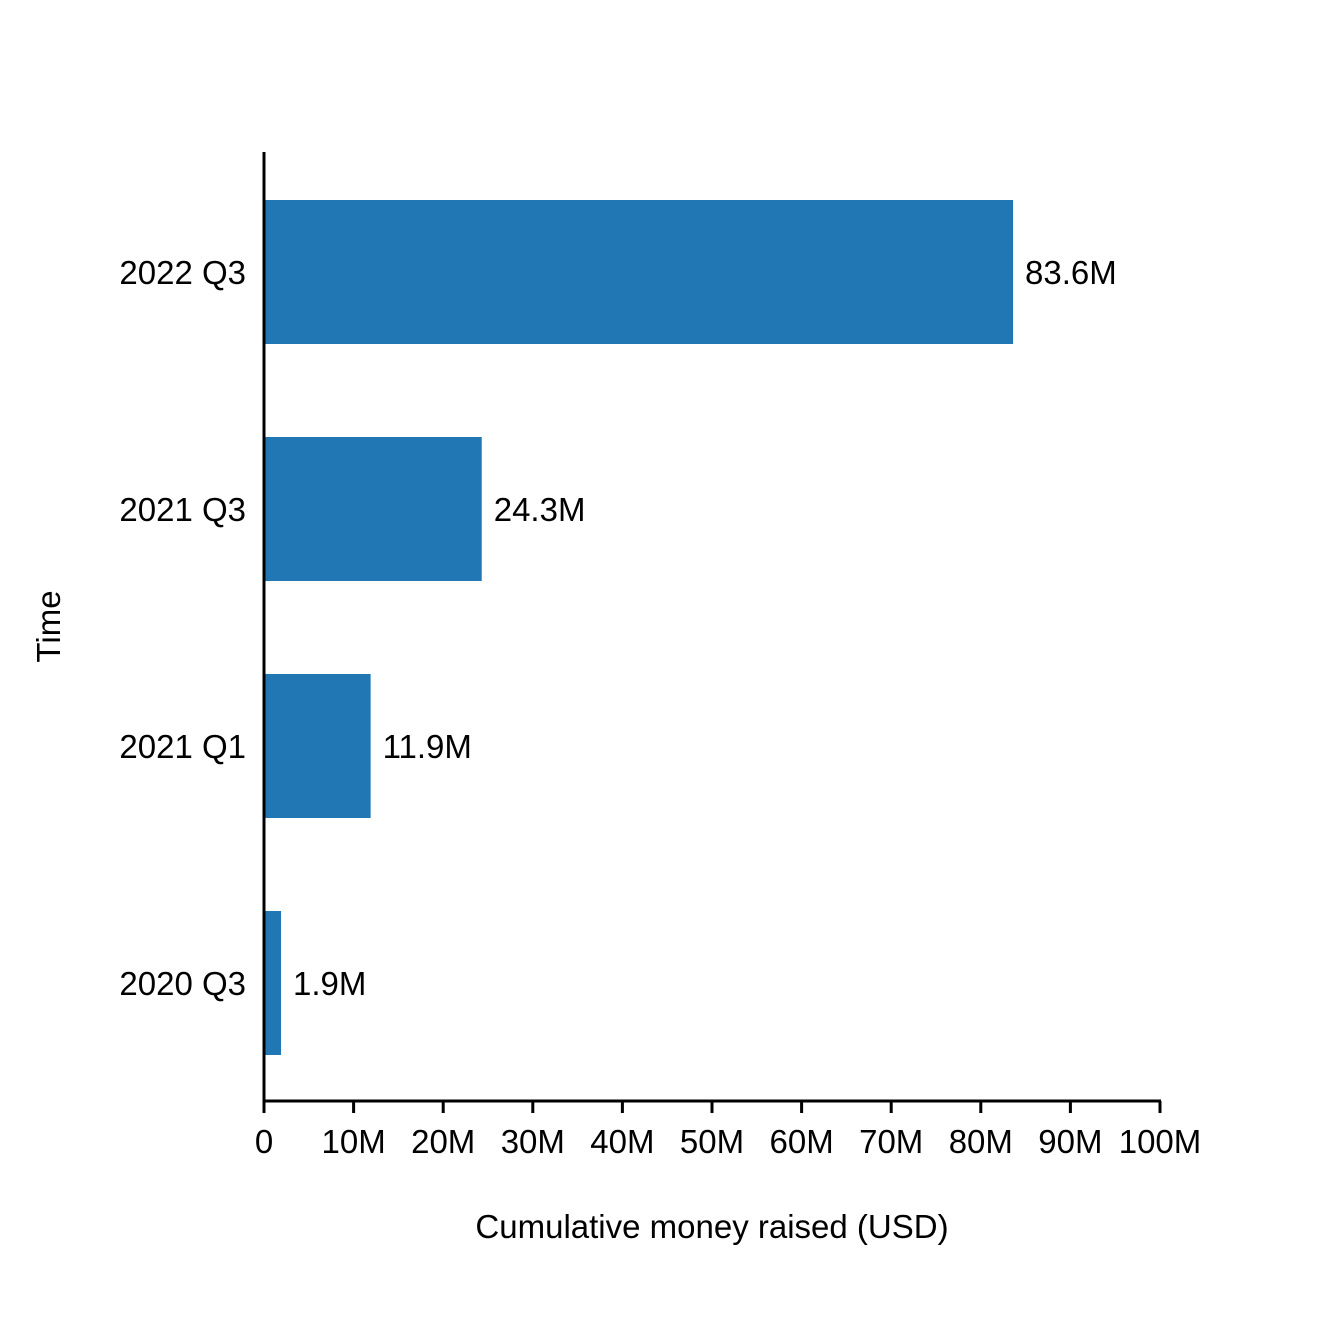 This screenshot has height=1320, width=1320. I want to click on x-axis-title: Cumulative money raised (USD), so click(711, 1226).